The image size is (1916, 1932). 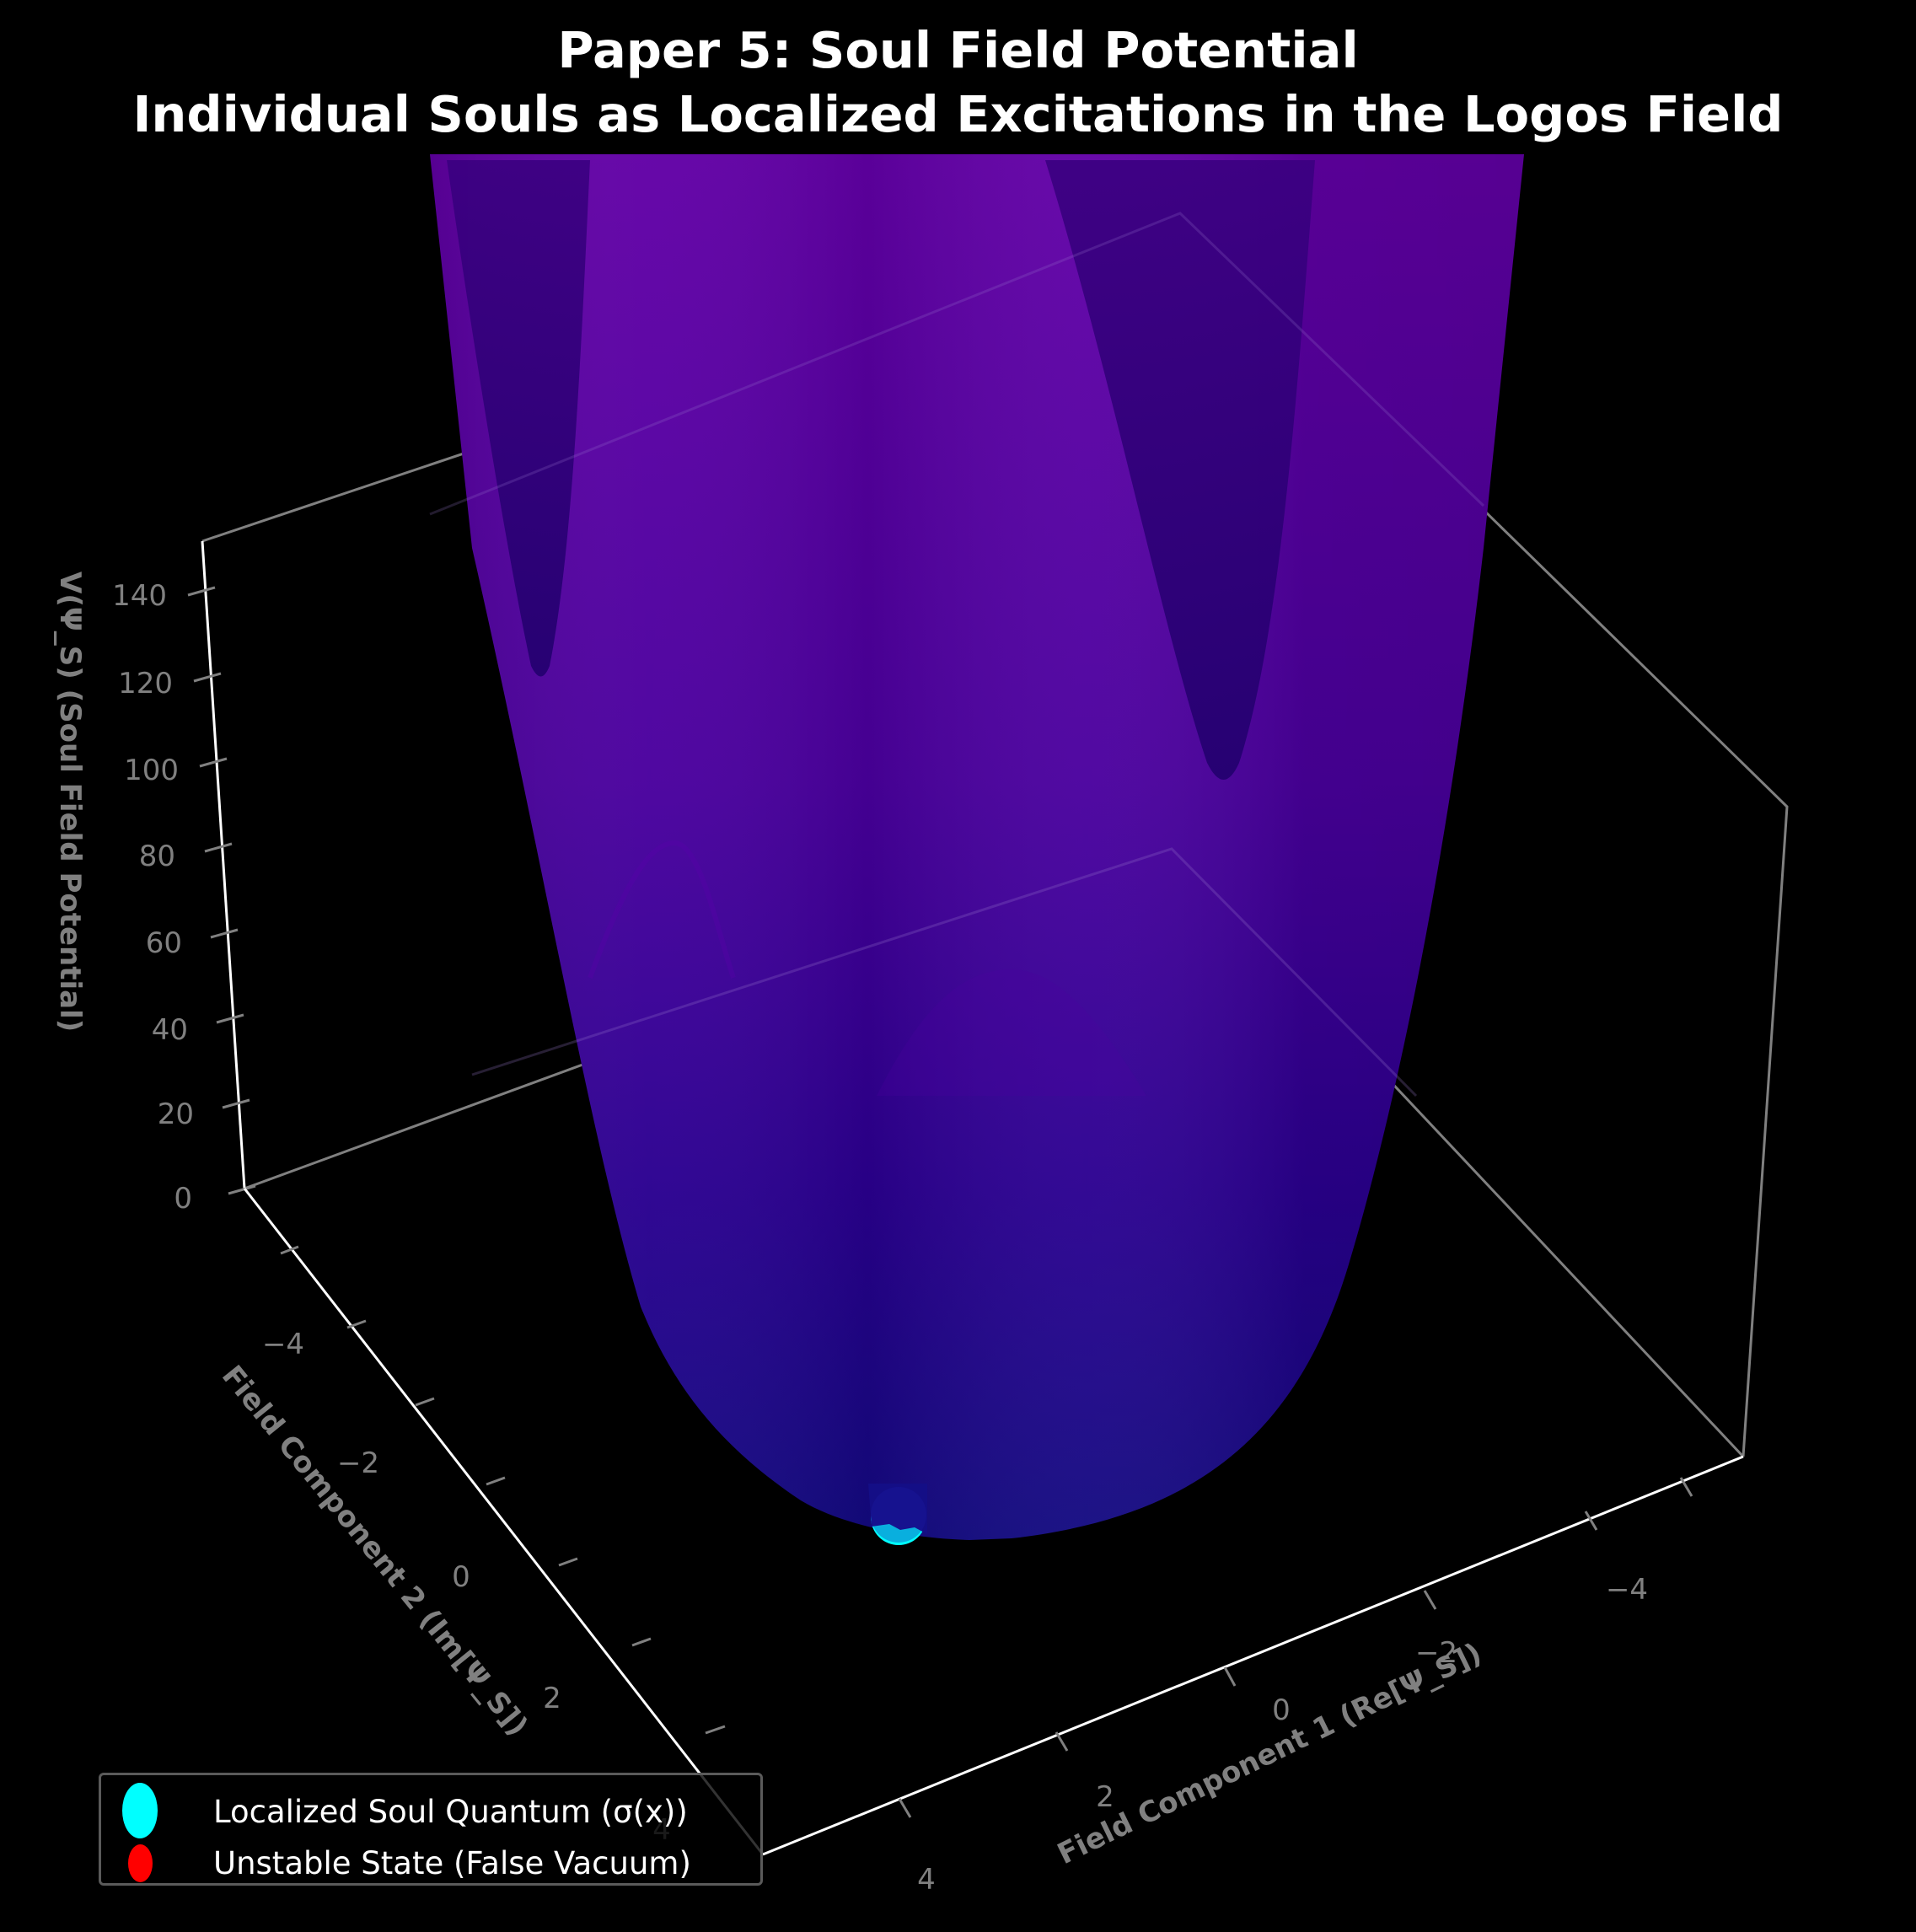 What do you see at coordinates (157, 856) in the screenshot?
I see `z-tick-80: 80` at bounding box center [157, 856].